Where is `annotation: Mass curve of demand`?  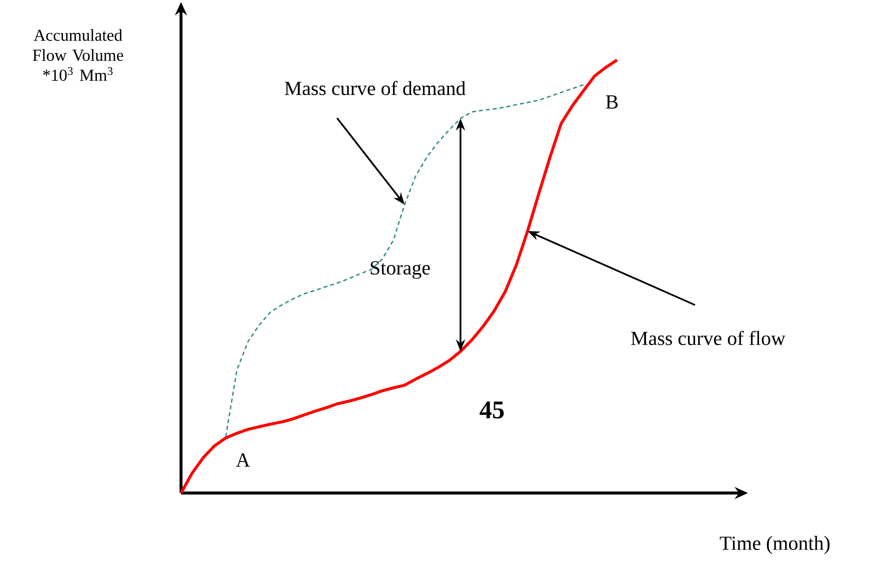 annotation: Mass curve of demand is located at coordinates (375, 88).